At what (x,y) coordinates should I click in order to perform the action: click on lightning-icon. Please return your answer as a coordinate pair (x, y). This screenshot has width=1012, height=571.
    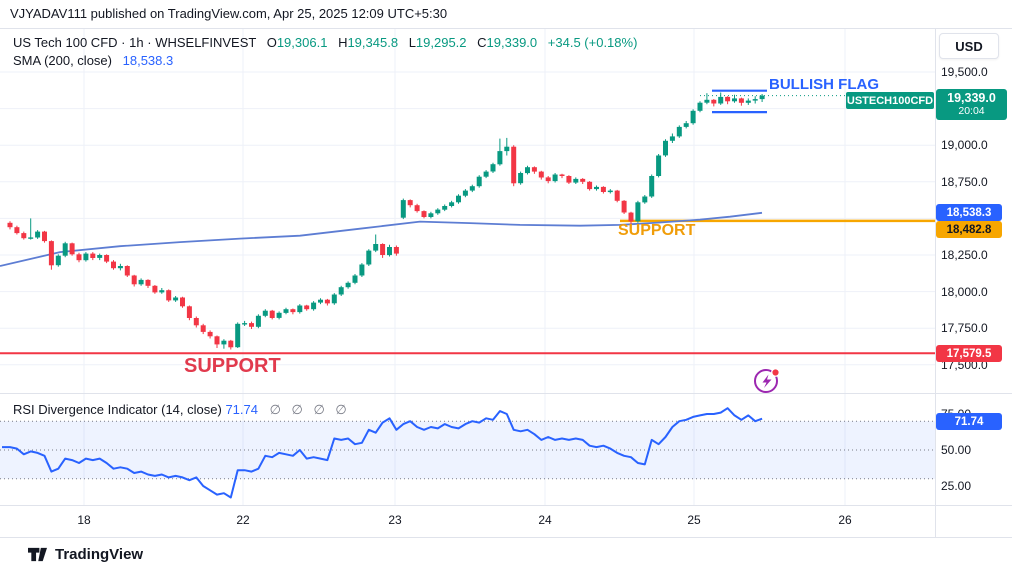
    Looking at the image, I should click on (767, 381).